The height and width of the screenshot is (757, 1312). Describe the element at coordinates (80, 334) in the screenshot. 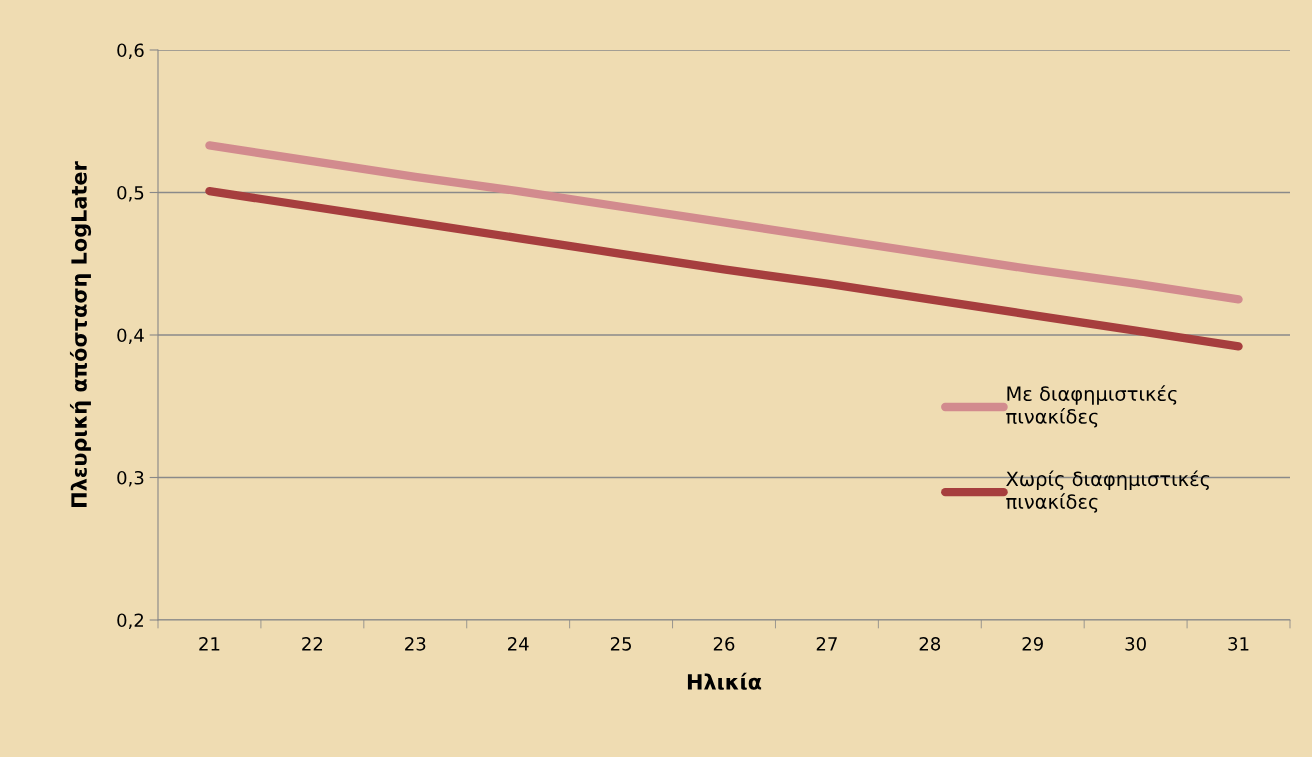

I see `y-axis-title: Πλευρική απόσταση LogLater` at that location.